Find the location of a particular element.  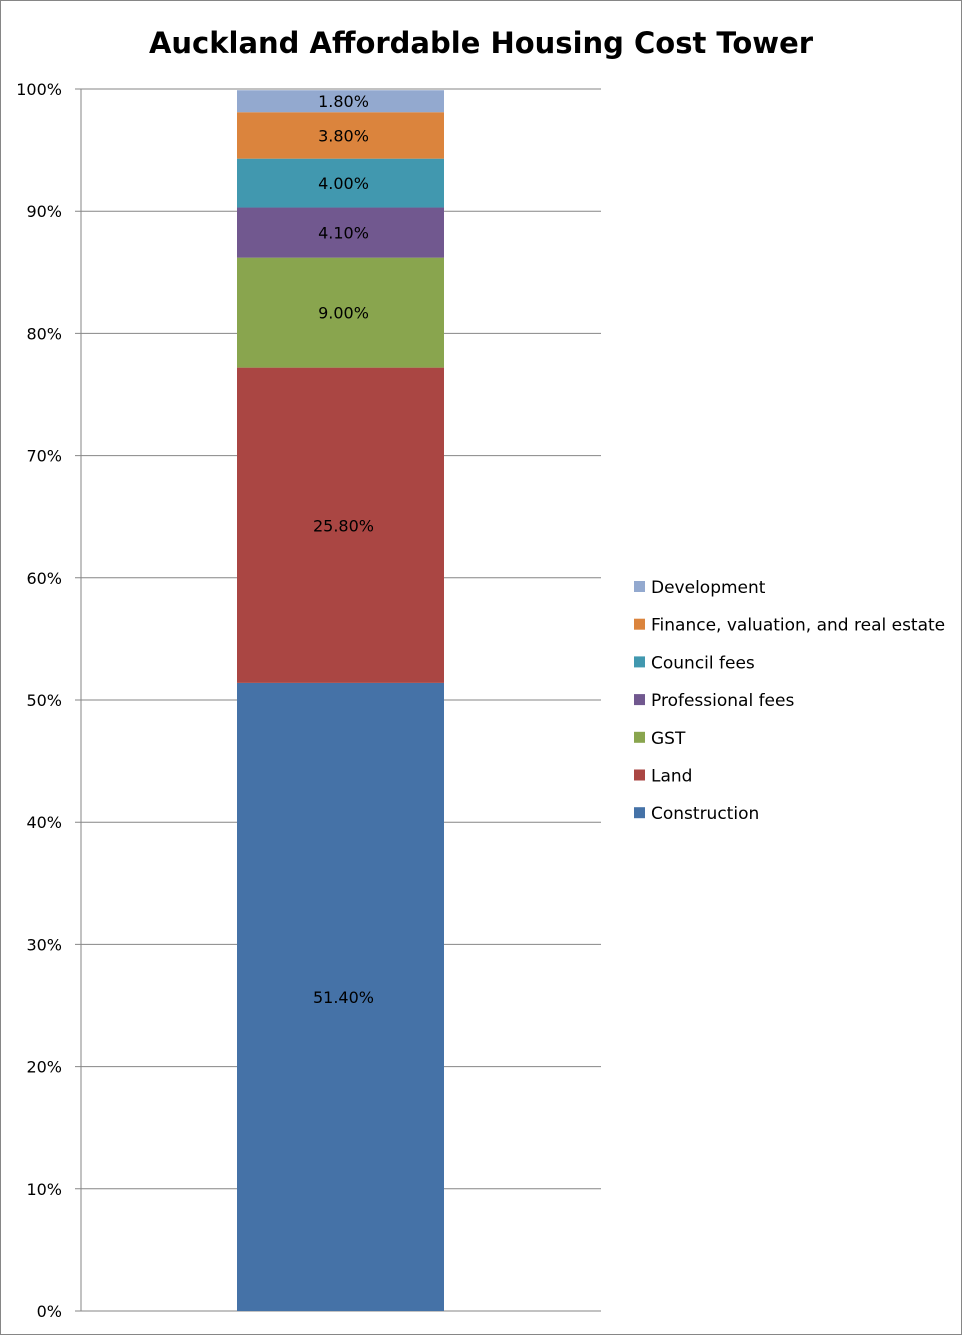

y-tick-label: 40% is located at coordinates (44, 822).